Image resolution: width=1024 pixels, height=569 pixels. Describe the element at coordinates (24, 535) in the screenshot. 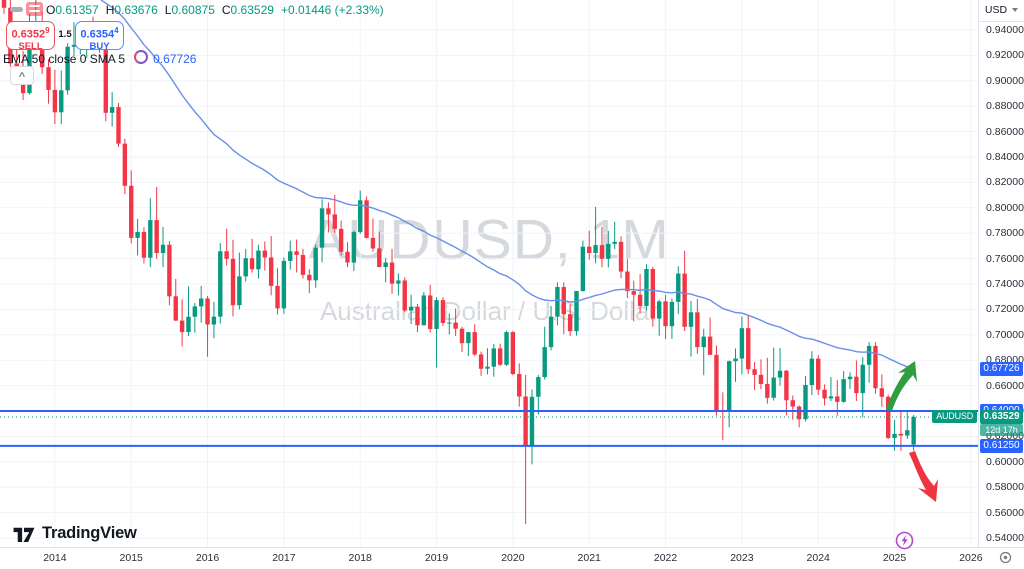

I see `tradingview-mark-icon` at that location.